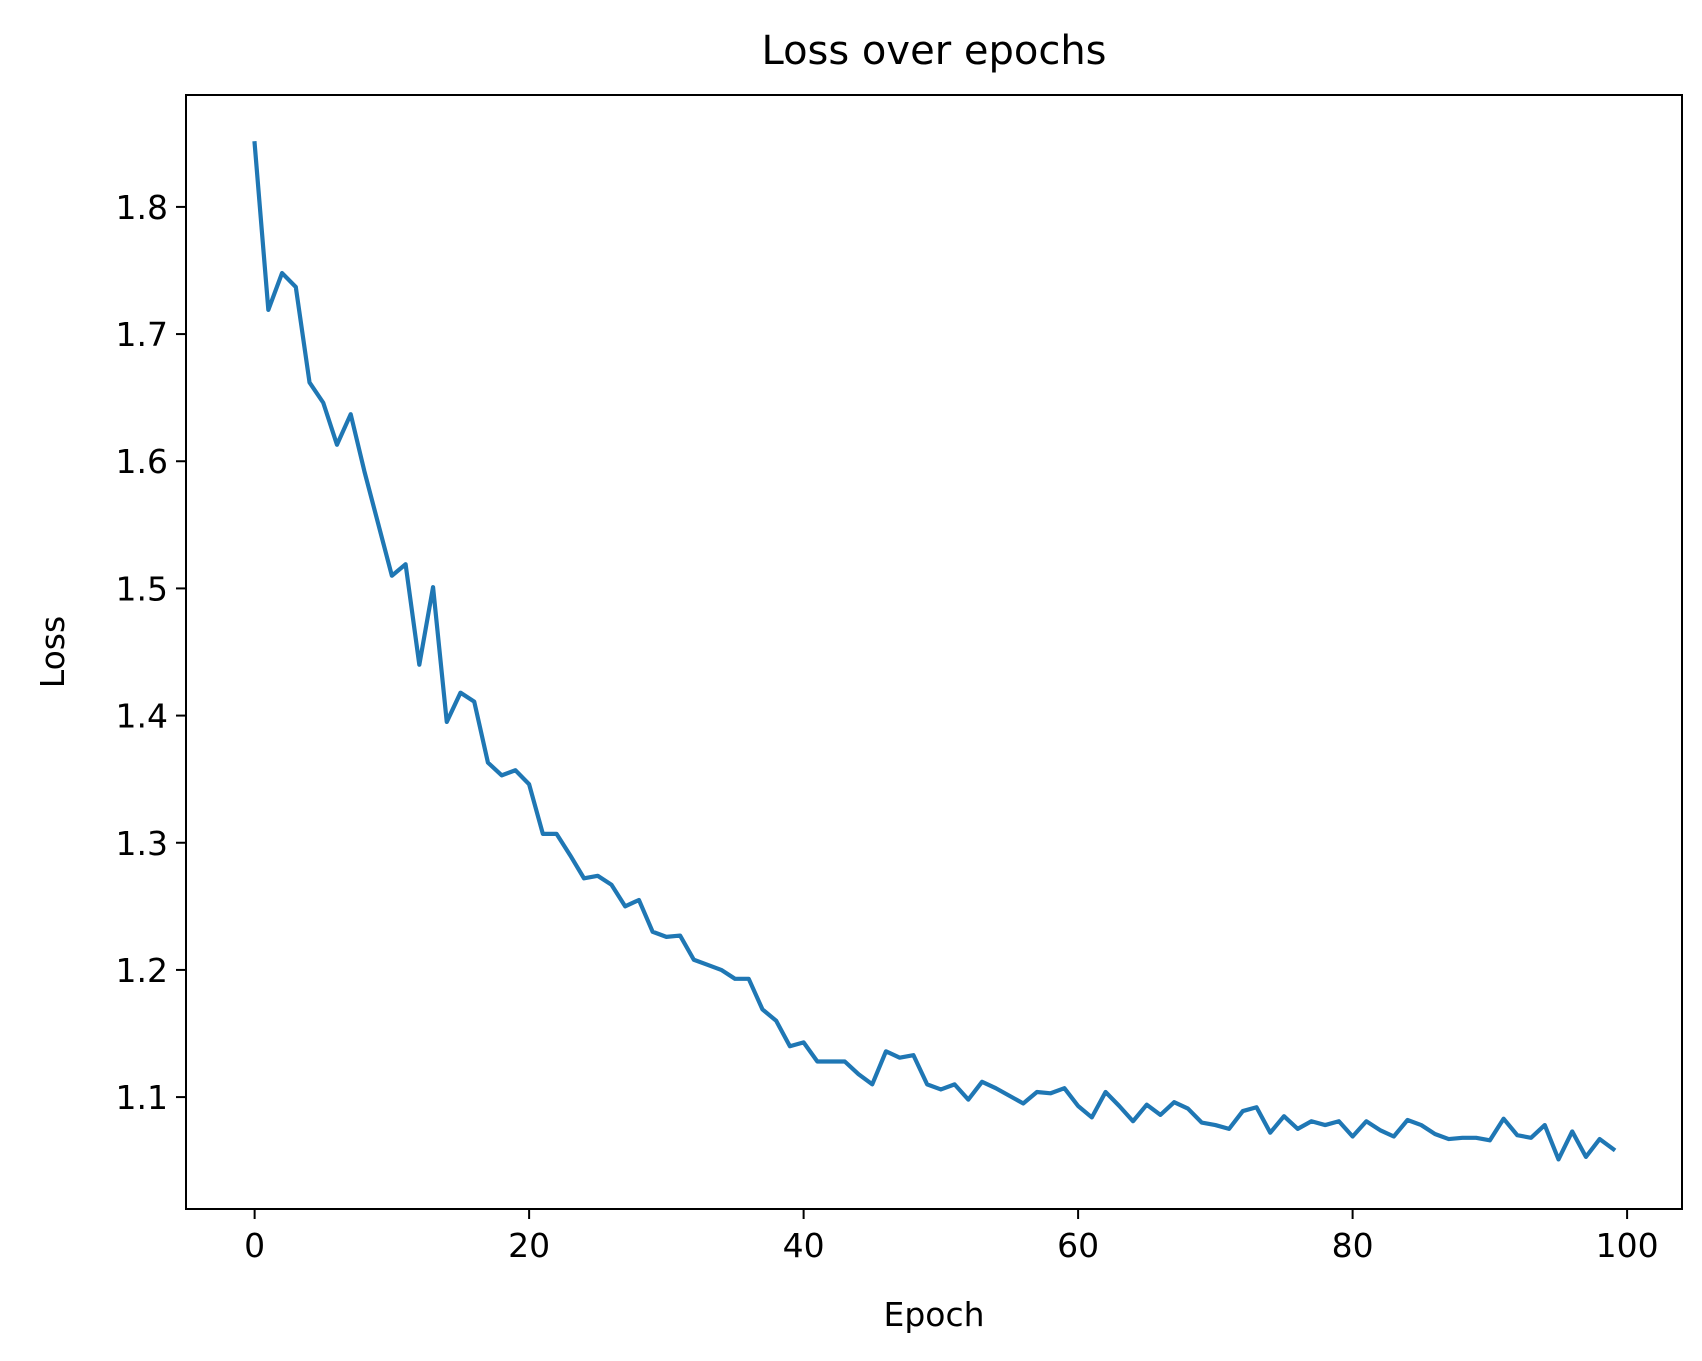 The height and width of the screenshot is (1361, 1702). What do you see at coordinates (1353, 1245) in the screenshot?
I see `x-tick-label: 80` at bounding box center [1353, 1245].